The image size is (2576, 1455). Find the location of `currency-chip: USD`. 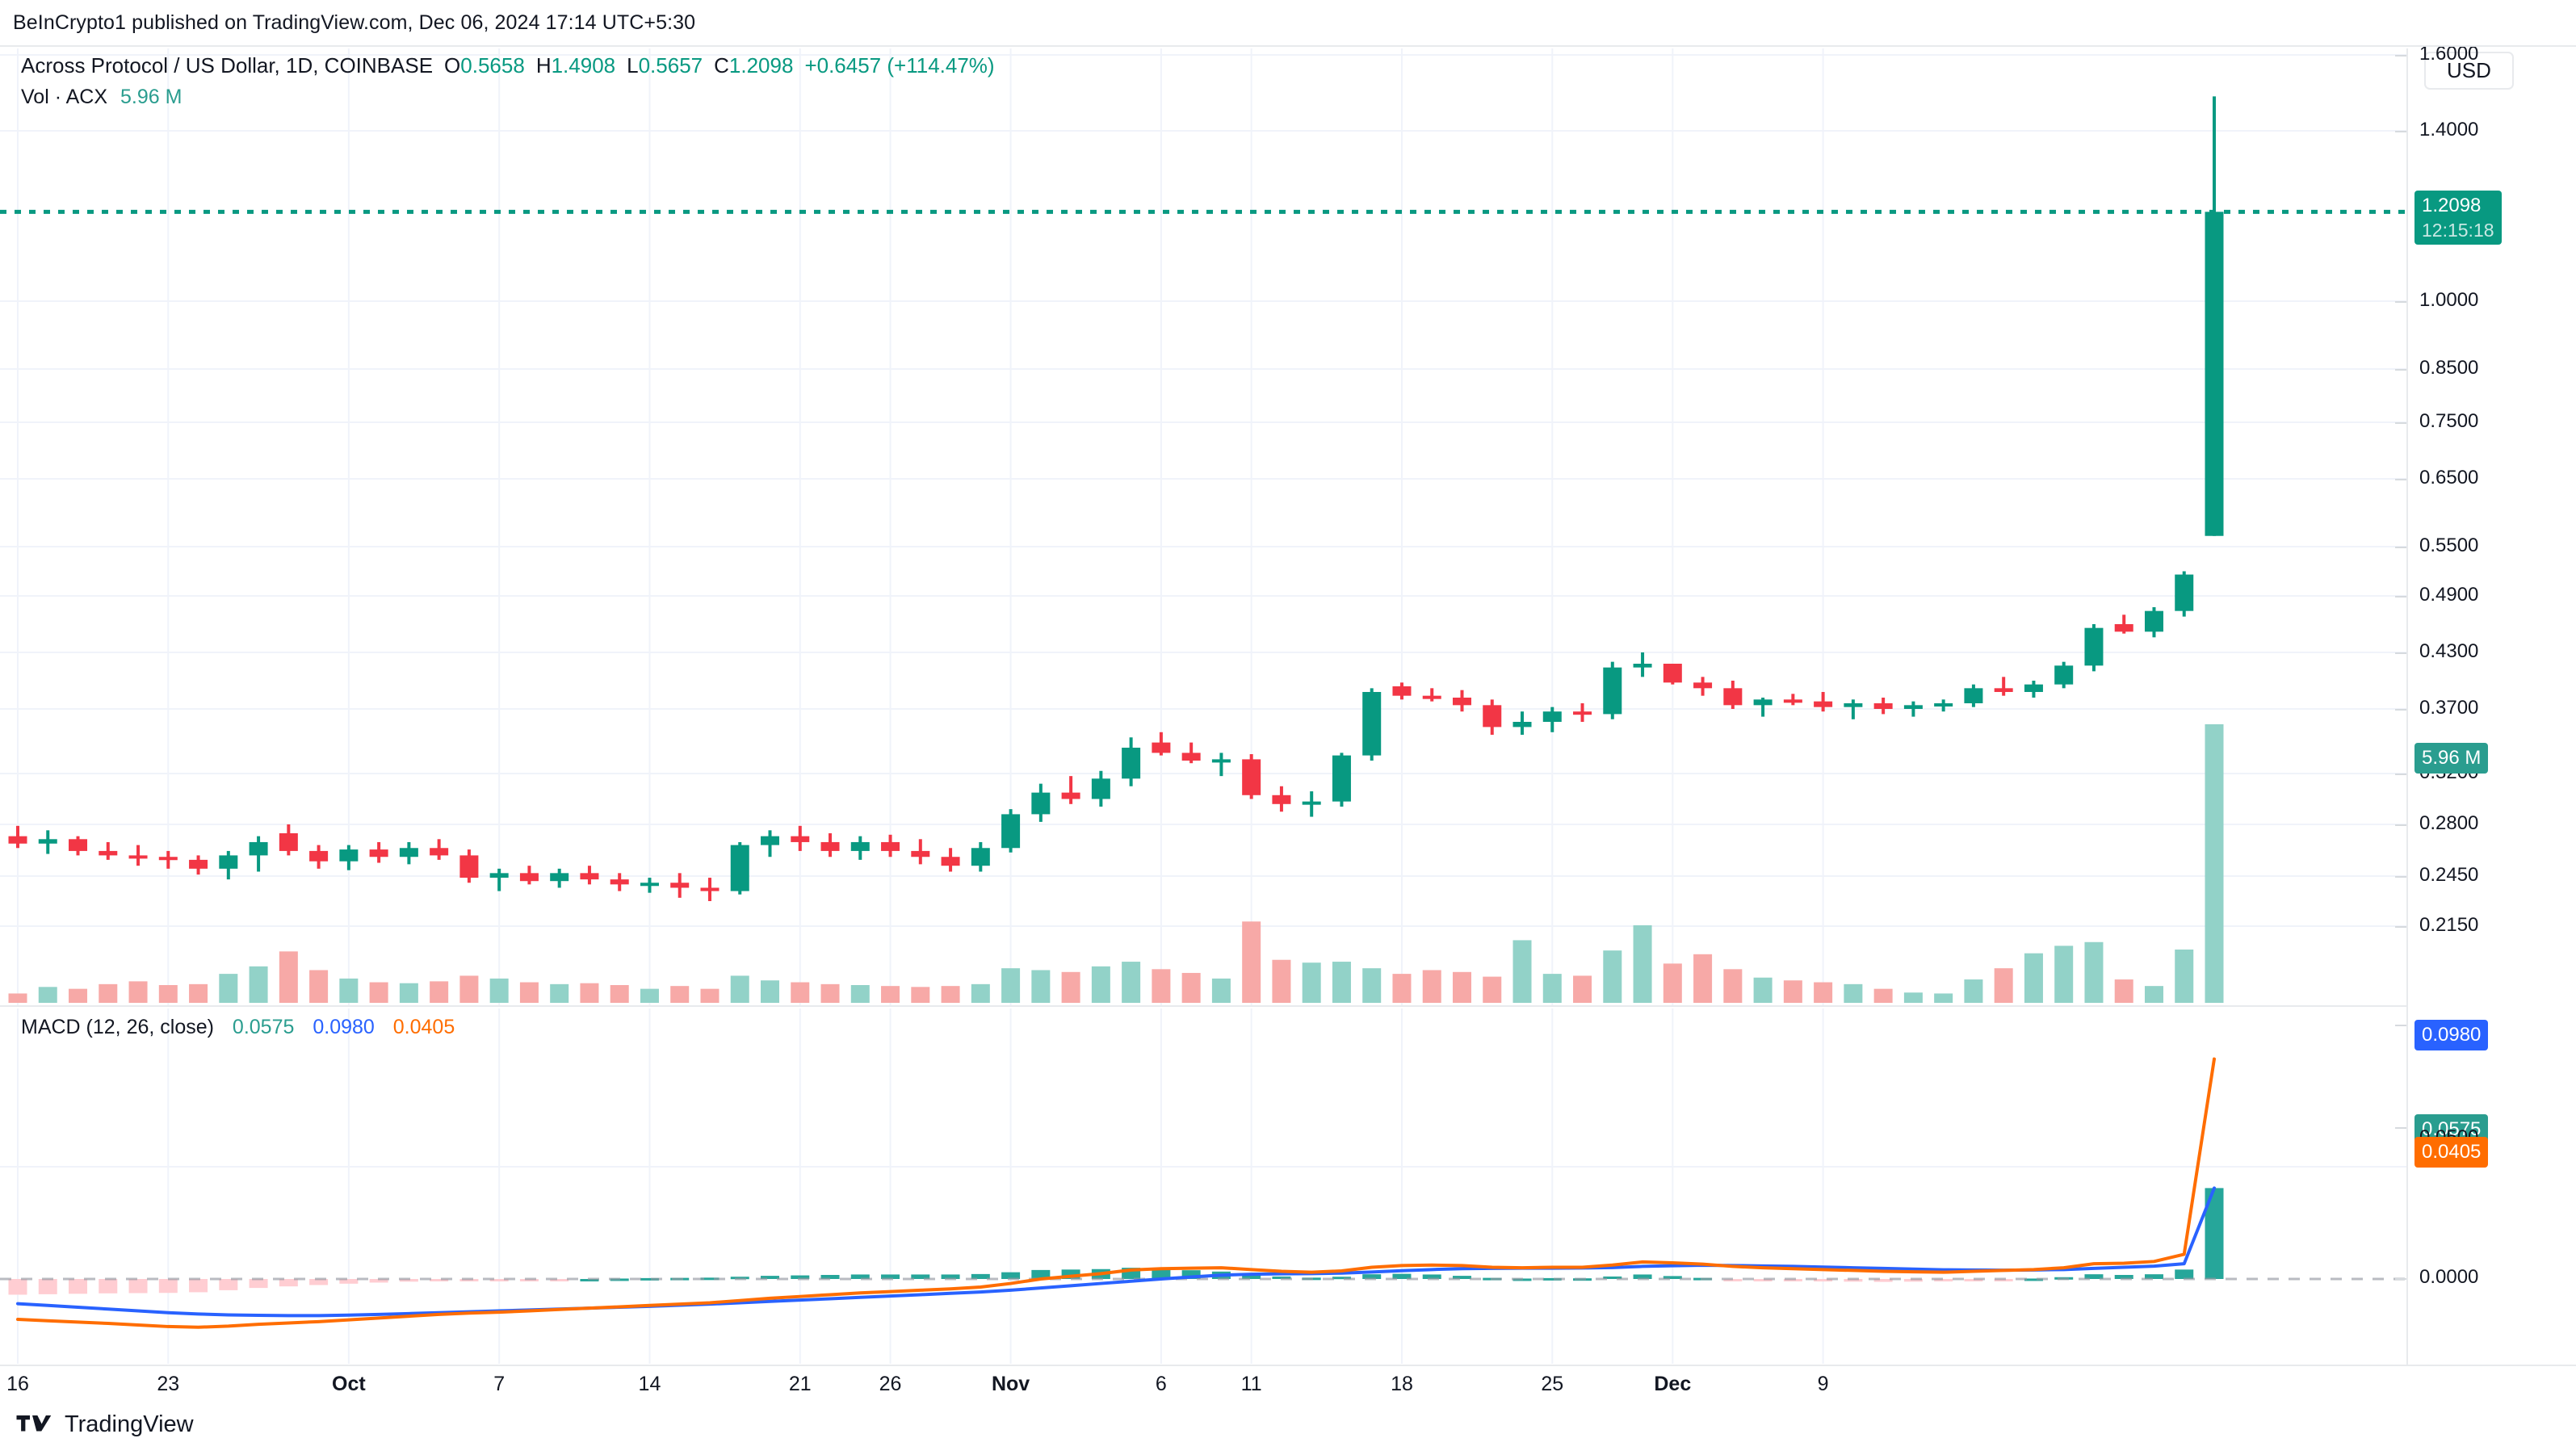

currency-chip: USD is located at coordinates (2469, 71).